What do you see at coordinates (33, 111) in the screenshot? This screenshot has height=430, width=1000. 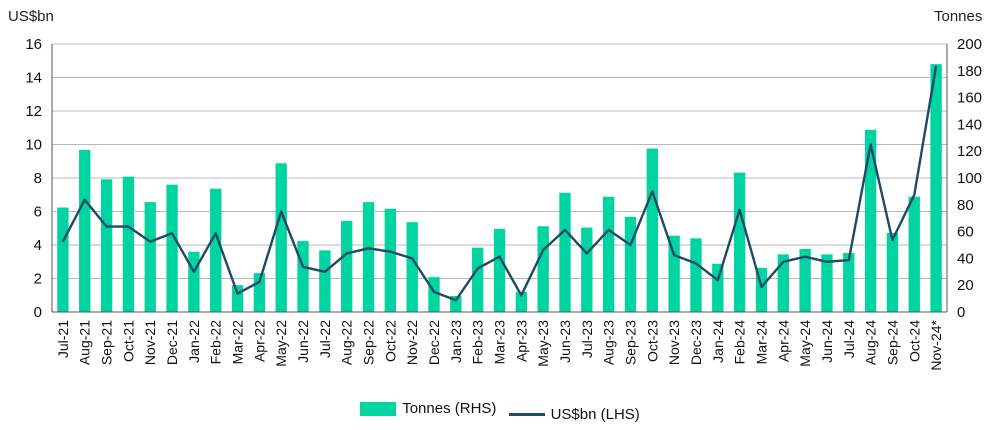 I see `left-tick-label: 12` at bounding box center [33, 111].